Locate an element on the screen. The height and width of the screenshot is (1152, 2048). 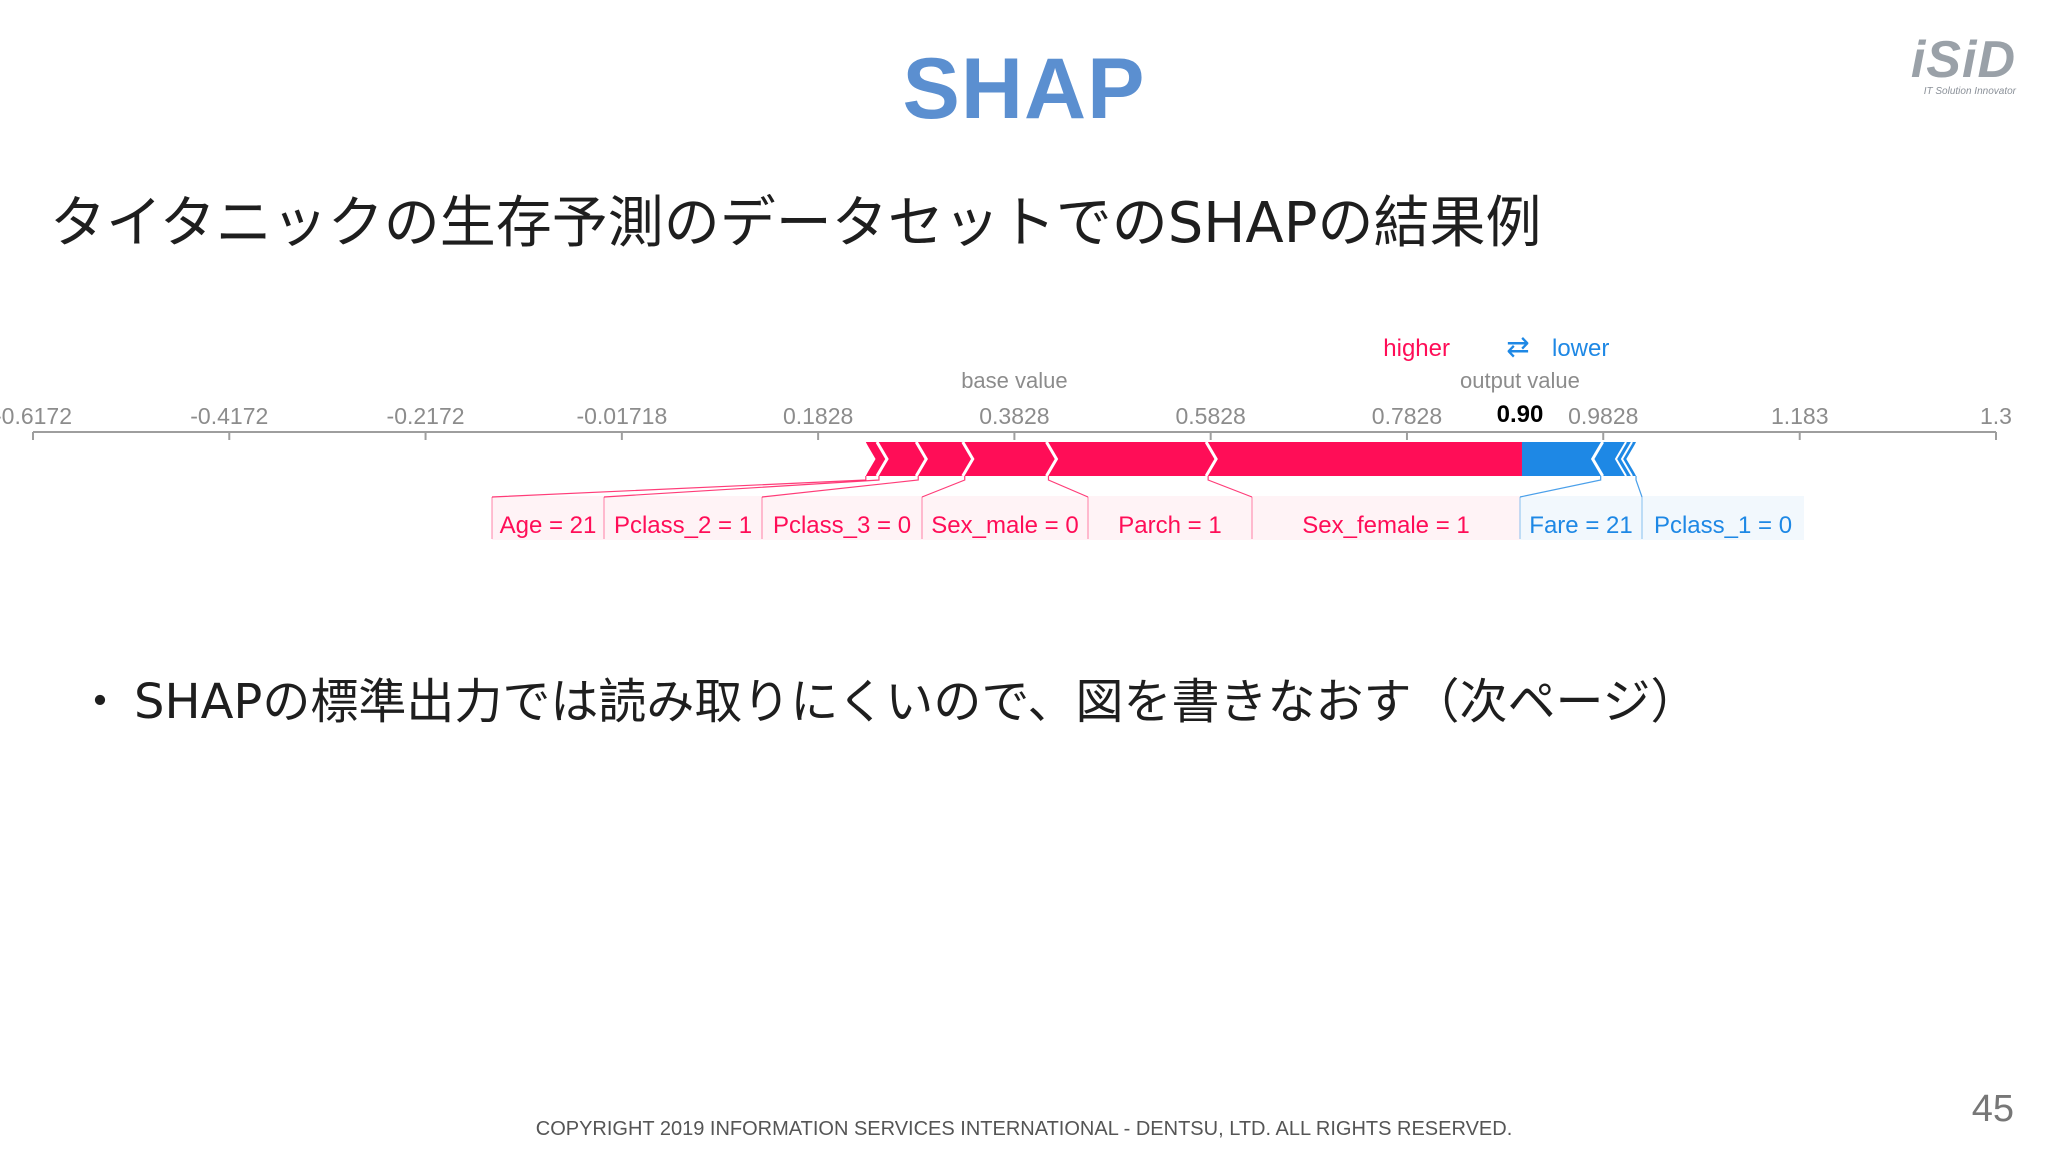
tick-label: -0.4172 is located at coordinates (229, 416).